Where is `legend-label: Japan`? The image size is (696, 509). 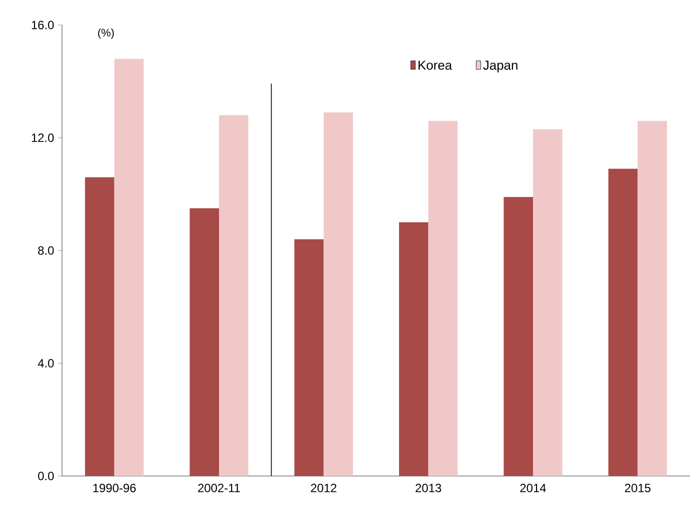
legend-label: Japan is located at coordinates (500, 66).